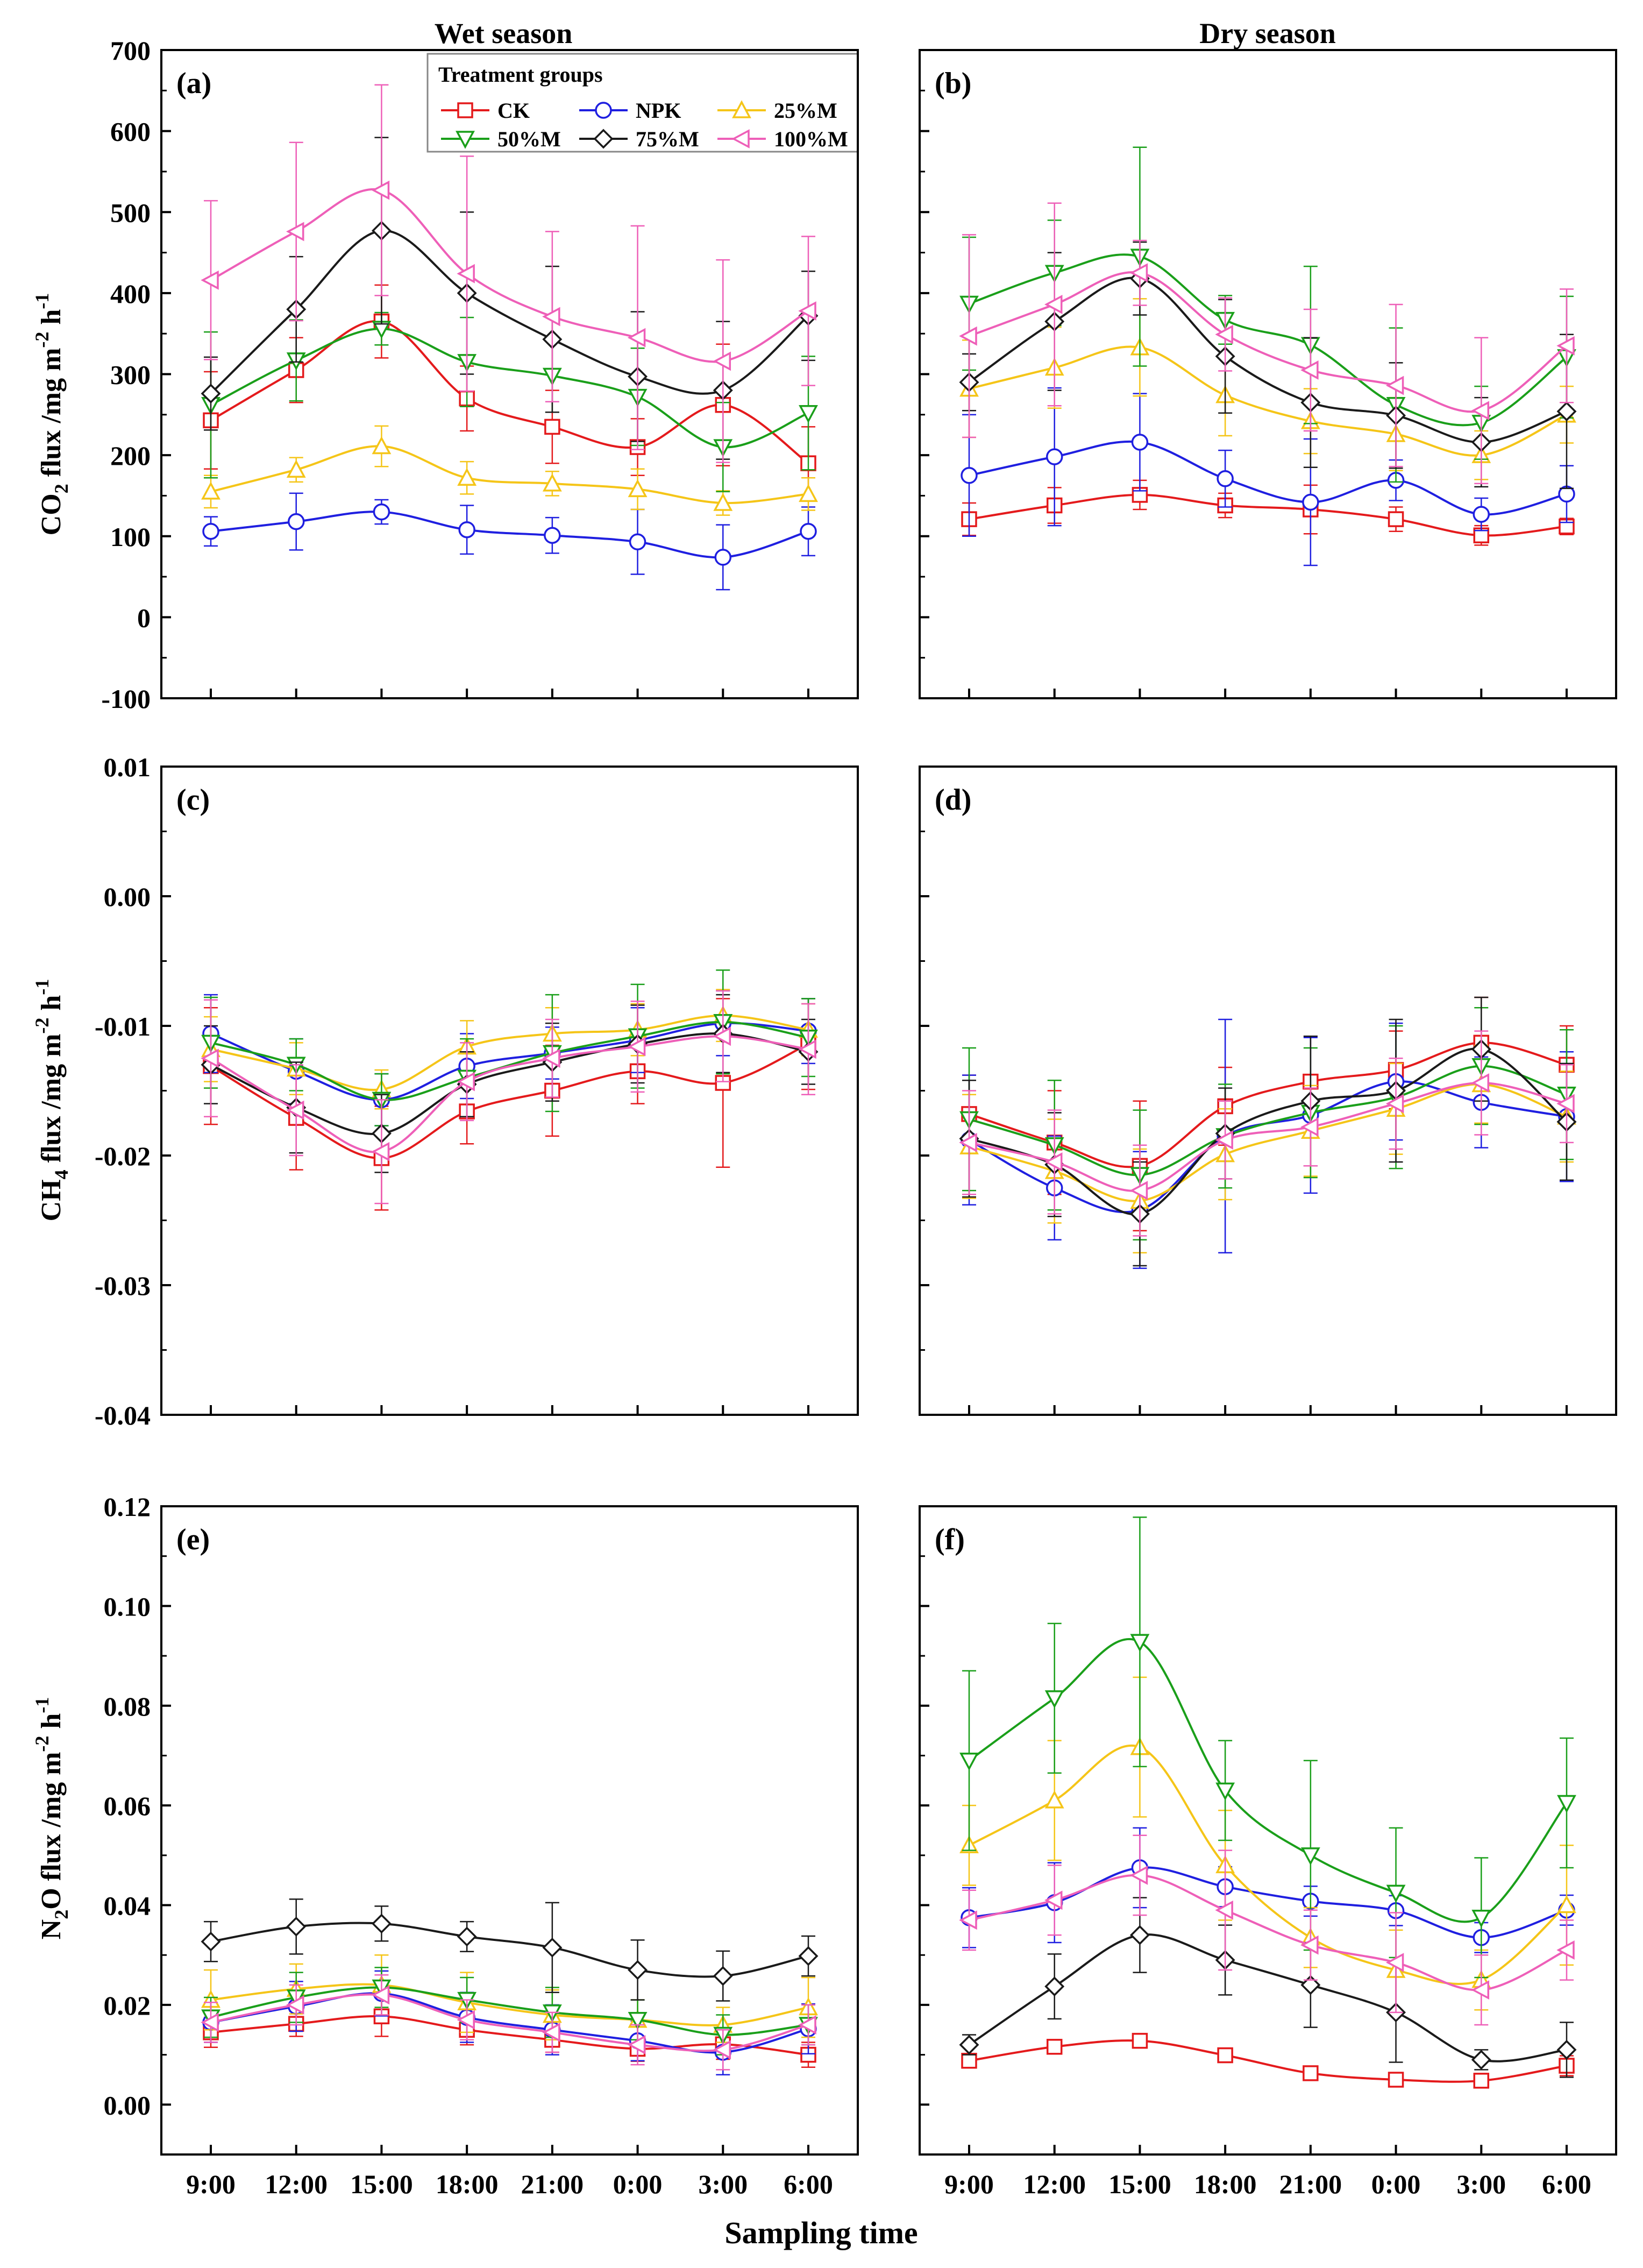 The image size is (1643, 2268). I want to click on panel-e-frame, so click(509, 1830).